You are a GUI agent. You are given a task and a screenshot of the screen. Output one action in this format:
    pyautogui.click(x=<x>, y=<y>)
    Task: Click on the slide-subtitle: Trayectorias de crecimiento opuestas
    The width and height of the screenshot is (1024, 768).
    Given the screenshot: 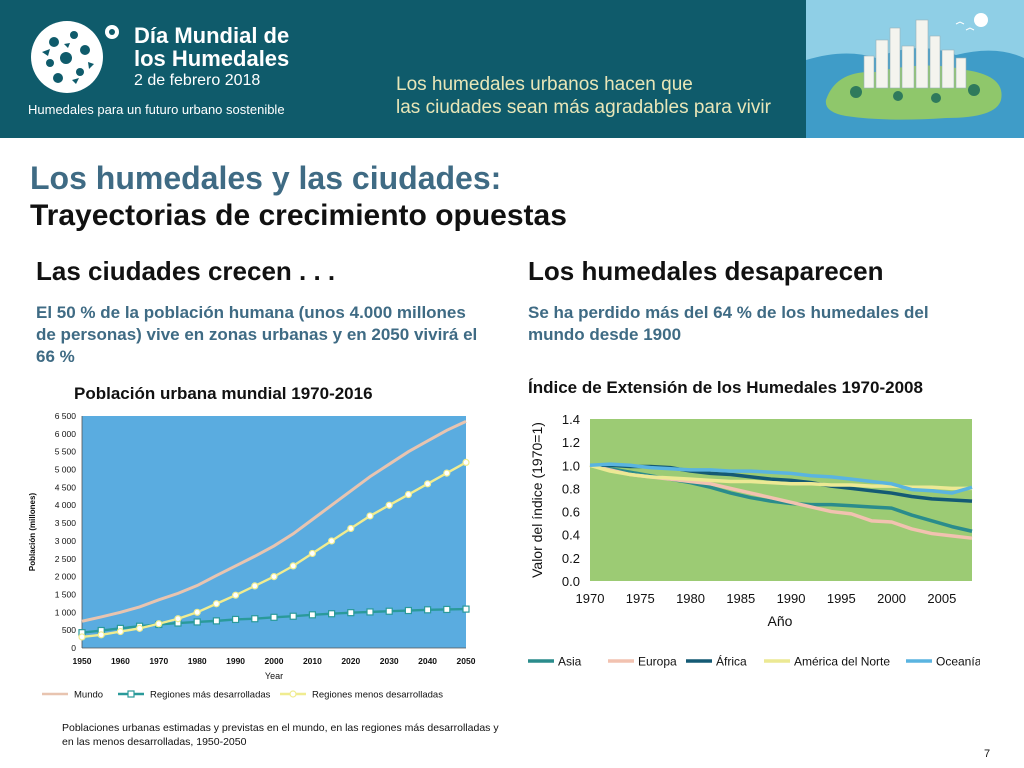 What is the action you would take?
    pyautogui.click(x=298, y=215)
    